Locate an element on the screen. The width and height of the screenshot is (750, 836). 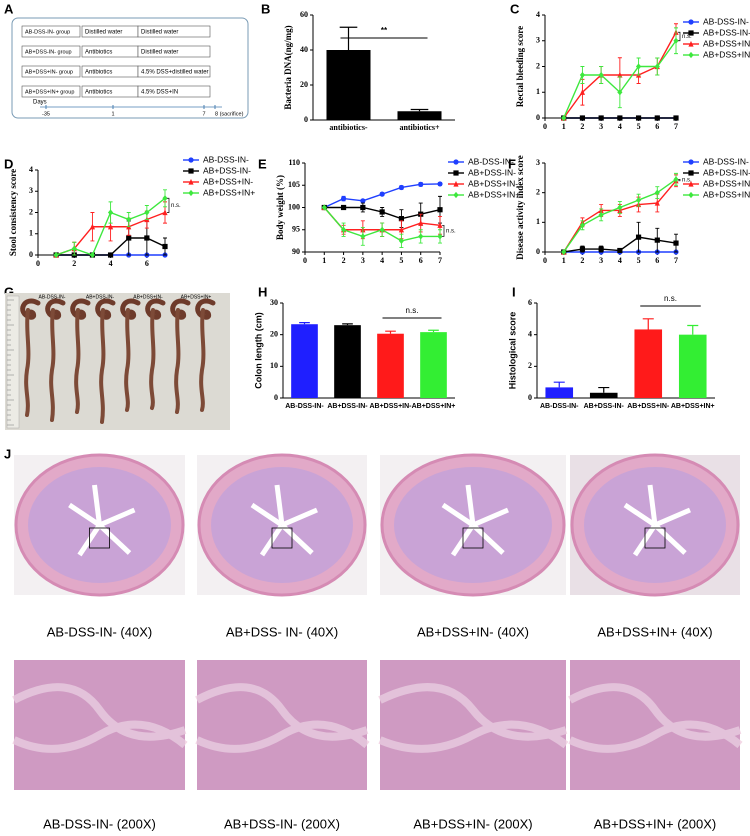
specimen-label: AB+DSS+IN- is located at coordinates (148, 297).